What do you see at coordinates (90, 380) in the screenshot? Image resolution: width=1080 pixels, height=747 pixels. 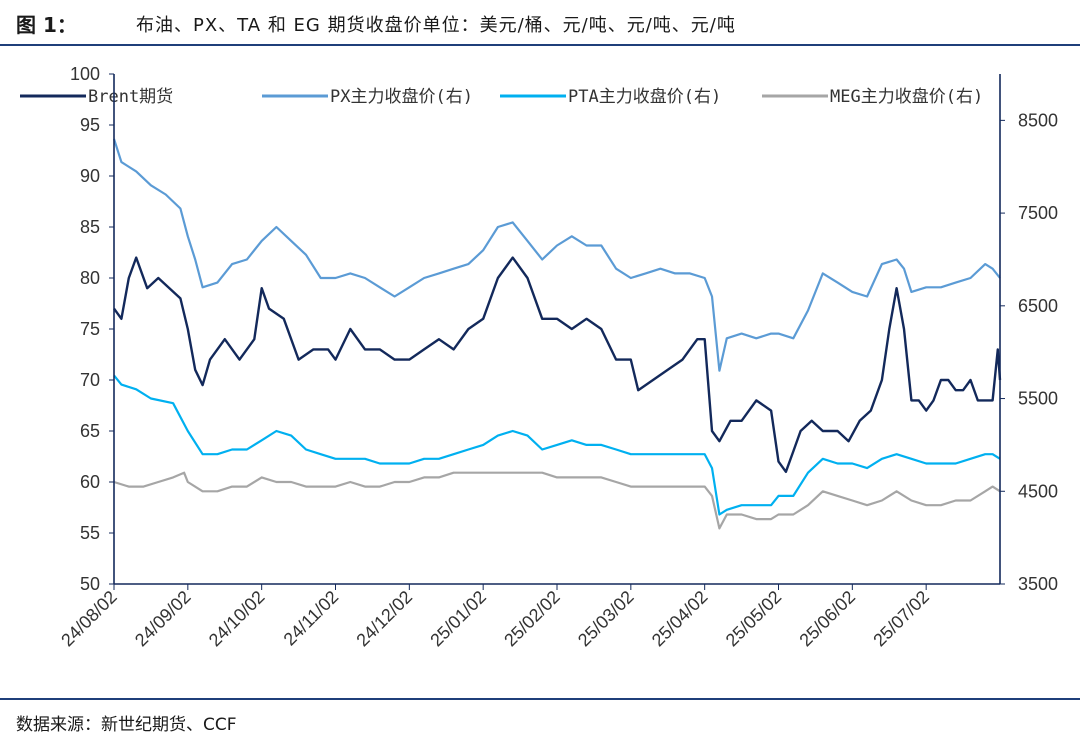 I see `y-left-tick-label: 70` at bounding box center [90, 380].